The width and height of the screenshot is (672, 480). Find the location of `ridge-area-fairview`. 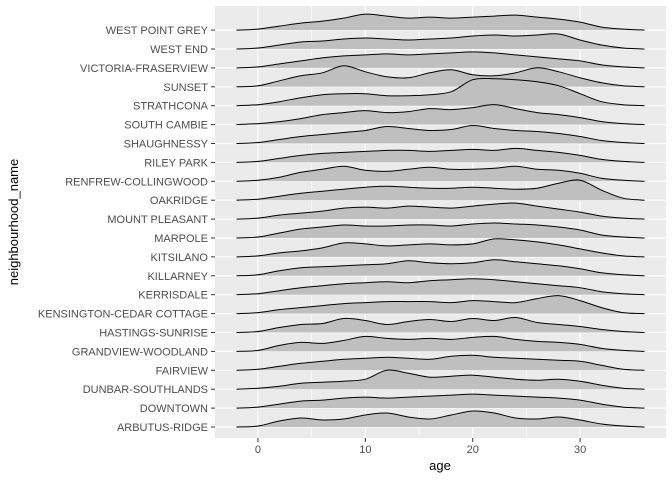

ridge-area-fairview is located at coordinates (440, 363).